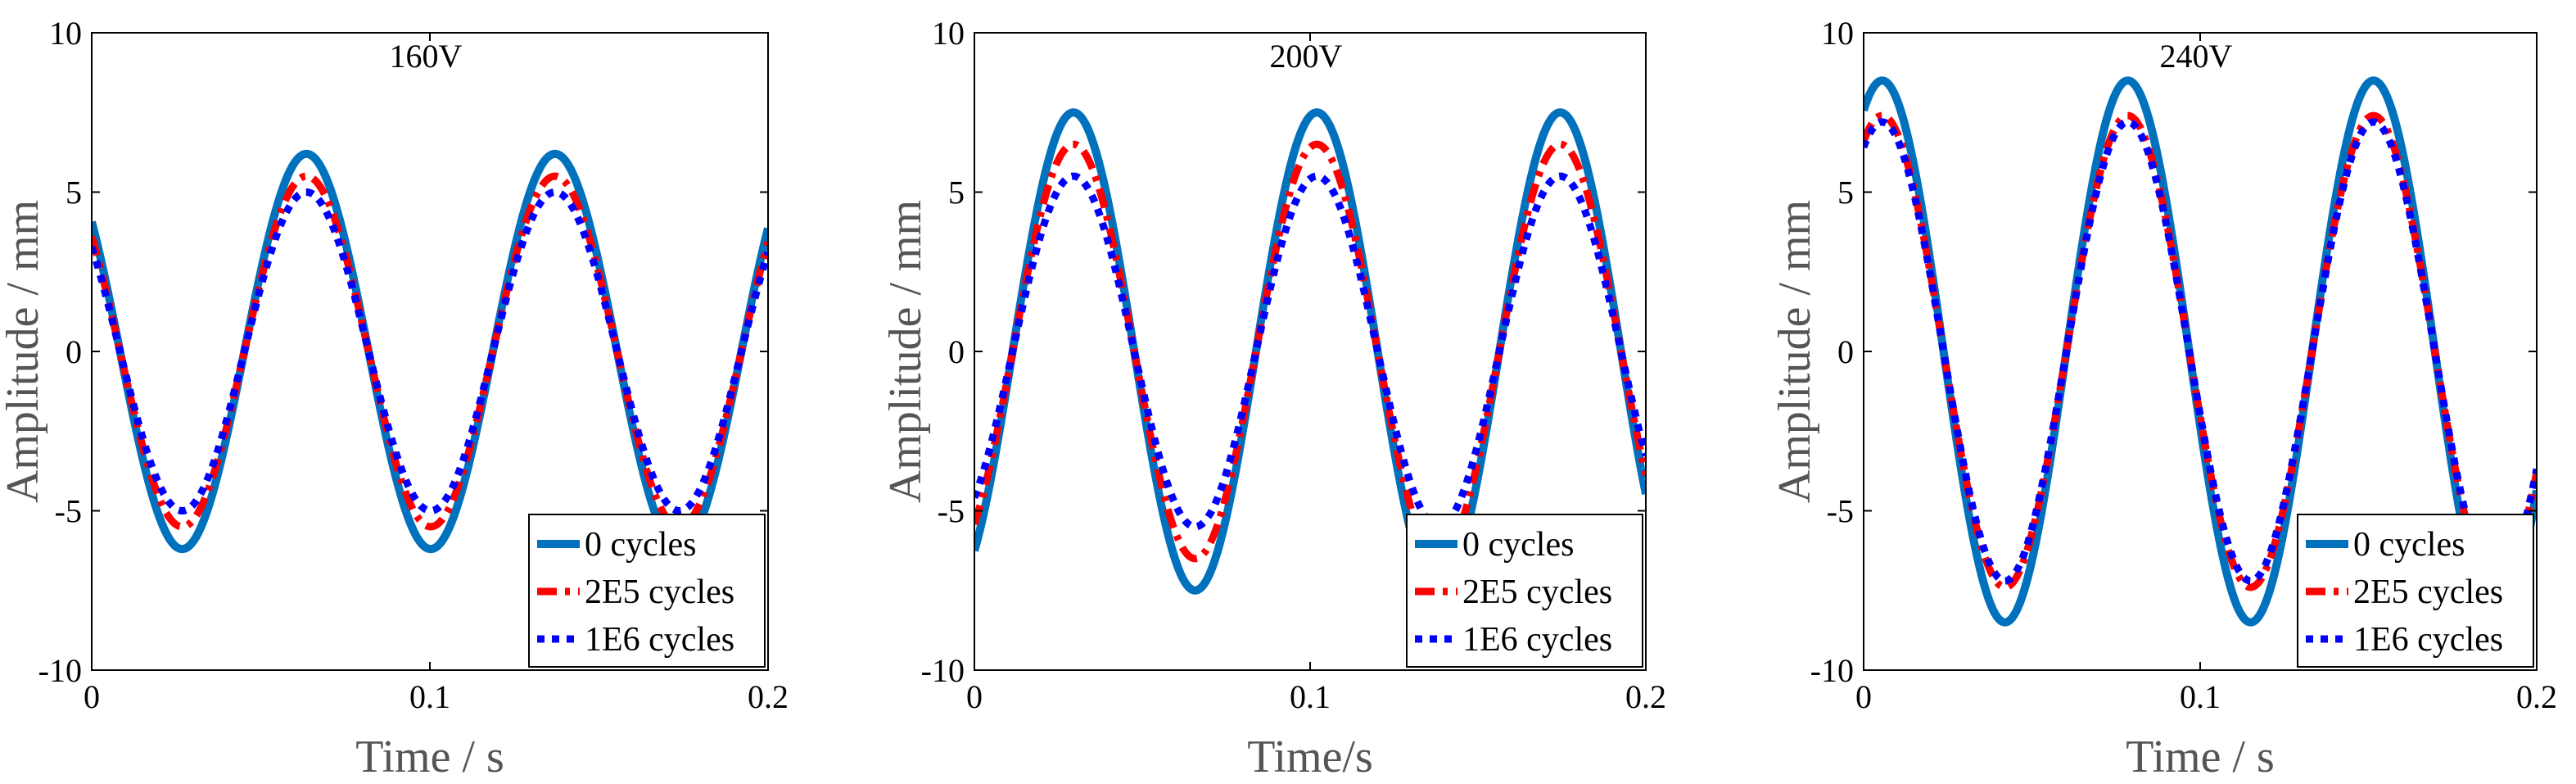 This screenshot has width=2576, height=784. What do you see at coordinates (426, 56) in the screenshot?
I see `chart-title: 160V` at bounding box center [426, 56].